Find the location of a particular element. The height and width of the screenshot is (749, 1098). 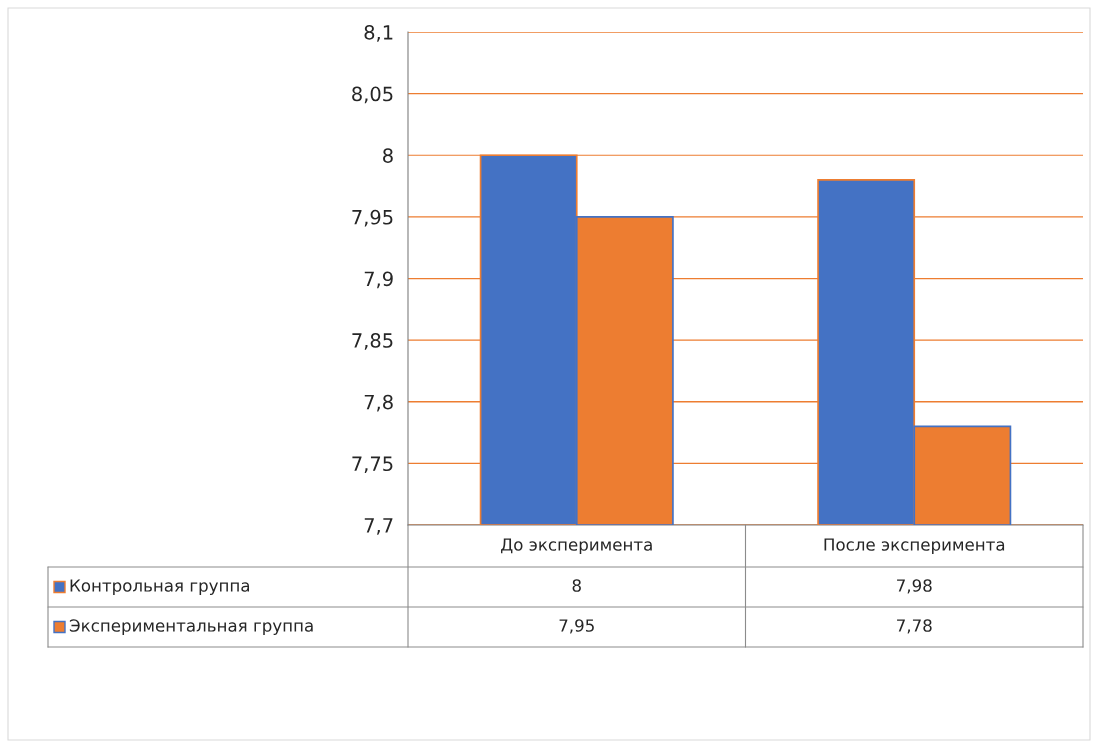

data-label: 7,98 is located at coordinates (914, 586).